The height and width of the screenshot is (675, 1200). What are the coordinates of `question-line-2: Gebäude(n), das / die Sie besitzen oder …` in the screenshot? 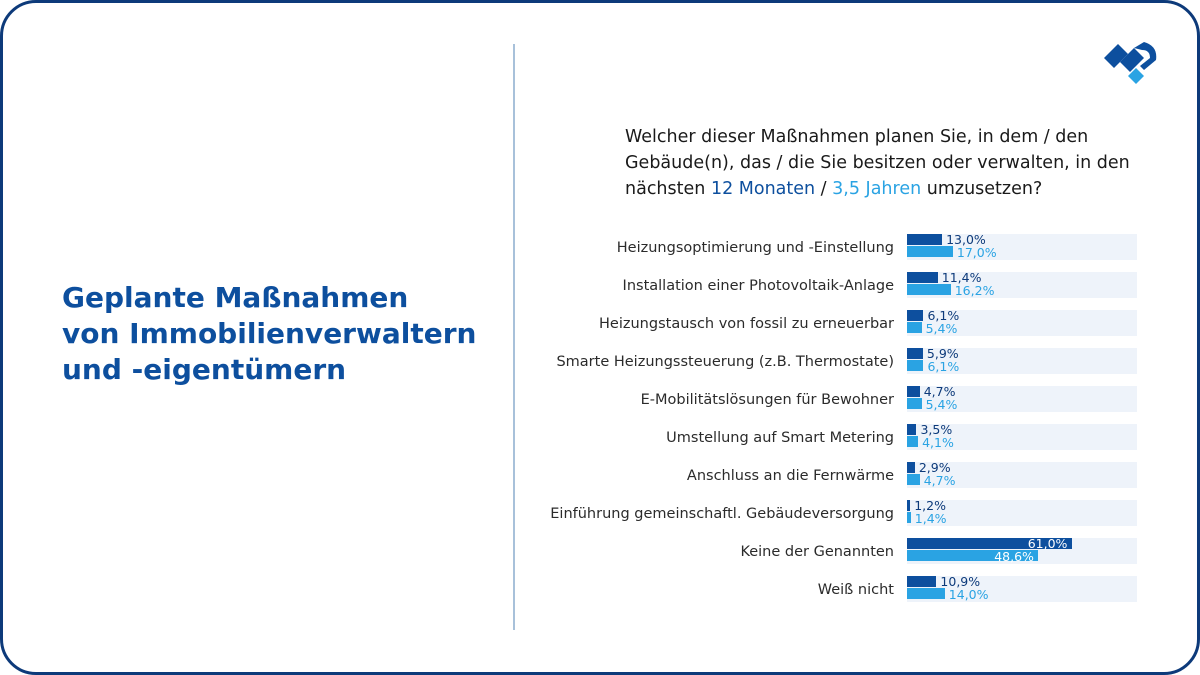 It's located at (877, 163).